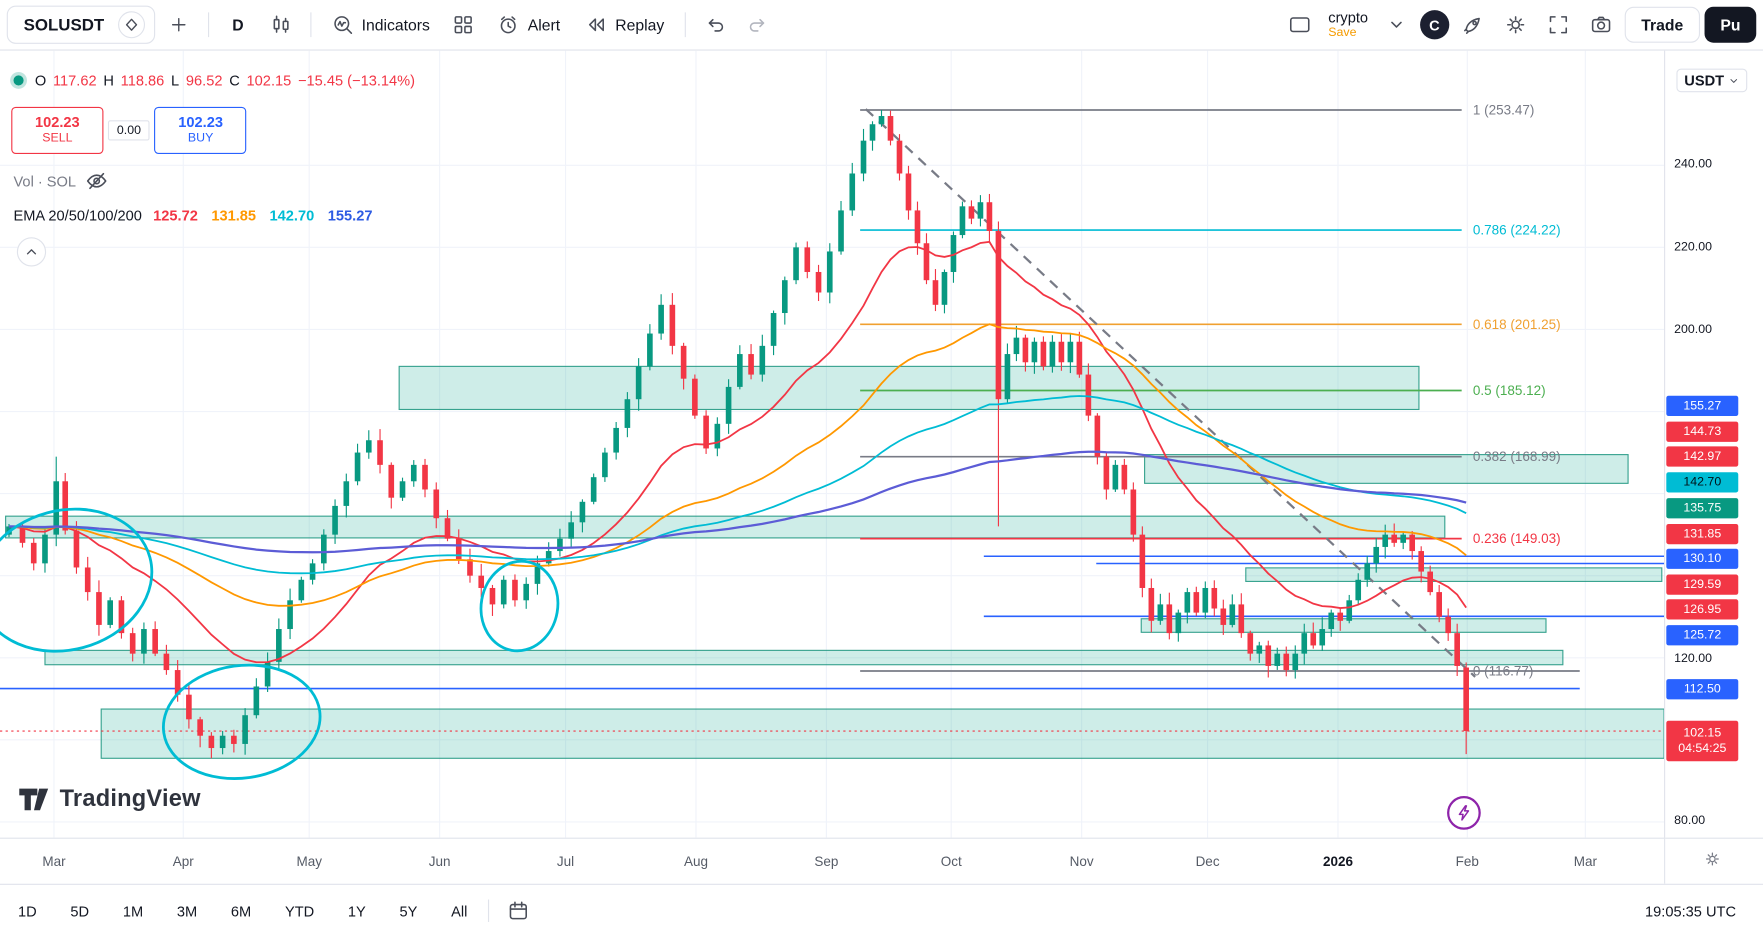 The width and height of the screenshot is (1763, 937). Describe the element at coordinates (528, 25) in the screenshot. I see `alert-button: Alert` at that location.